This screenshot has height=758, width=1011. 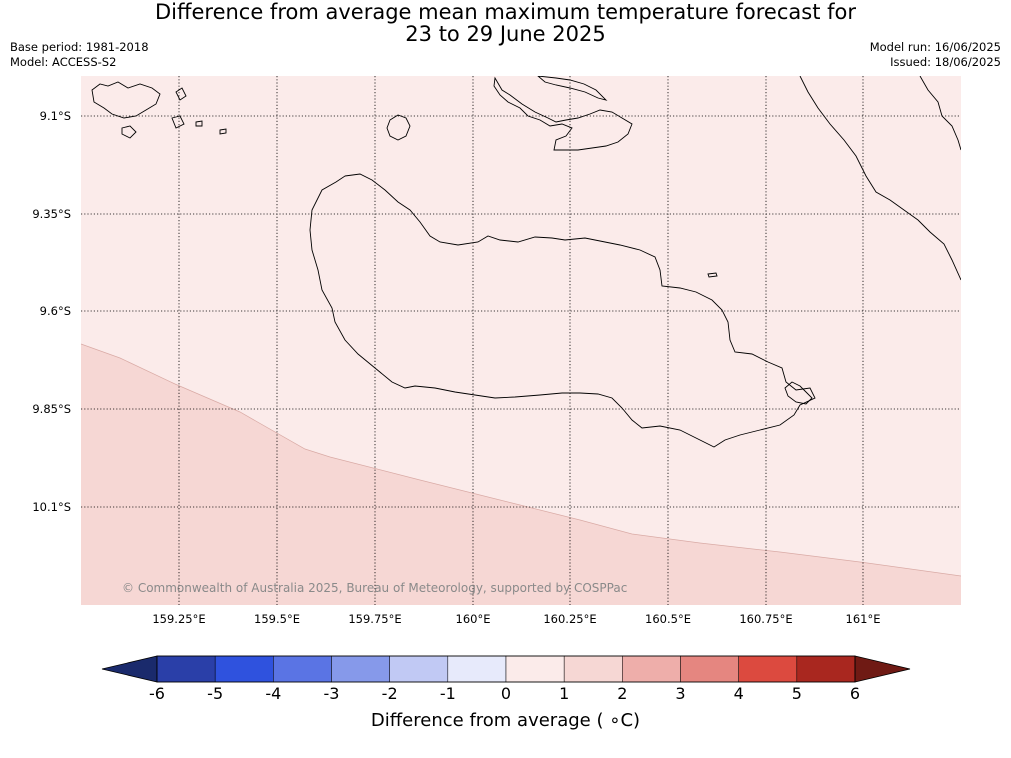 I want to click on colorbar-frame, so click(x=506, y=669).